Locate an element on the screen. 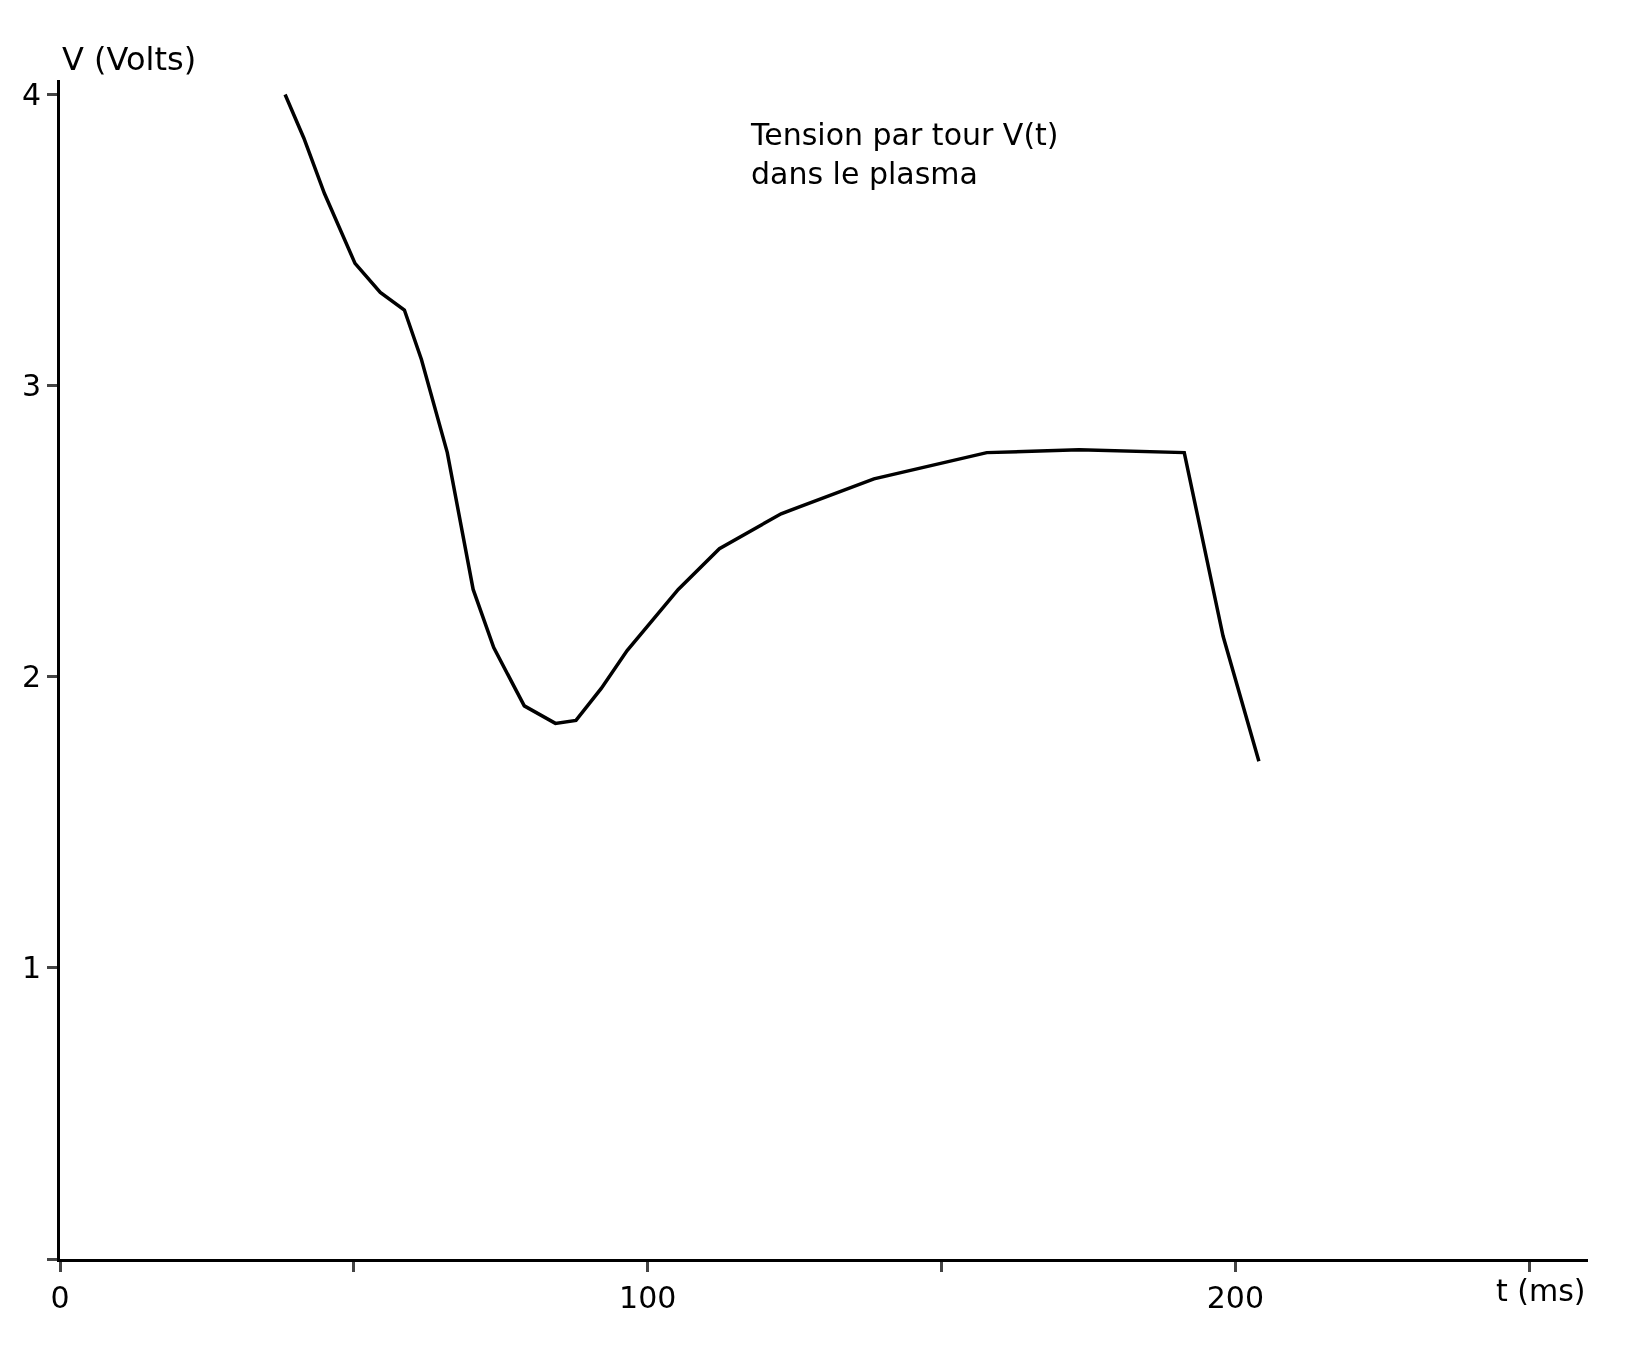  y-tick-label: 2 is located at coordinates (31, 677).